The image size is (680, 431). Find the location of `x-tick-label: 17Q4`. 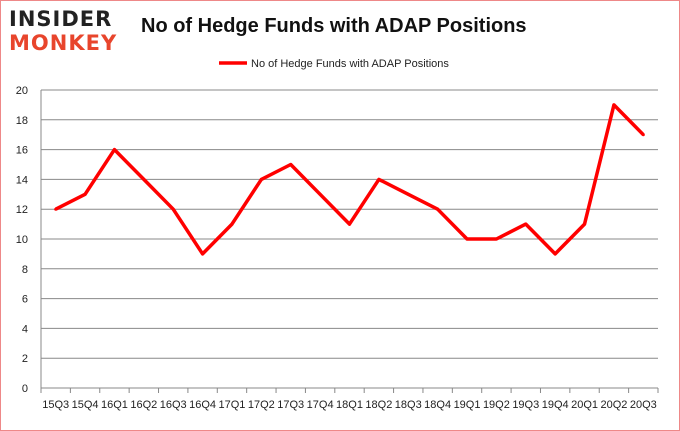

x-tick-label: 17Q4 is located at coordinates (320, 405).